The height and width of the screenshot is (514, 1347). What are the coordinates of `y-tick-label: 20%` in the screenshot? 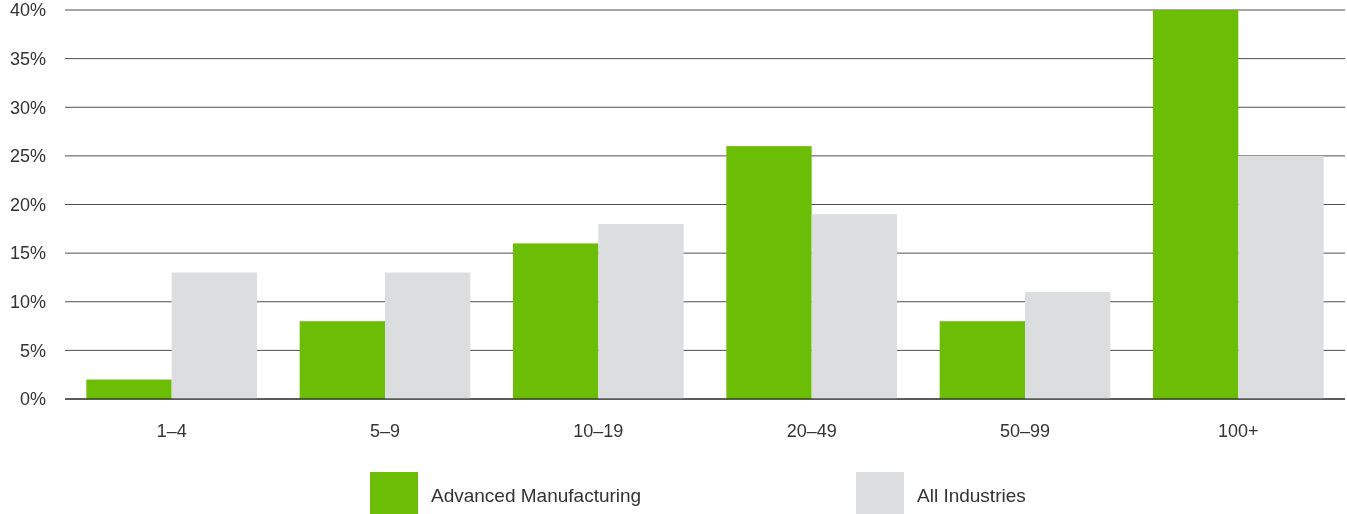 It's located at (27, 204).